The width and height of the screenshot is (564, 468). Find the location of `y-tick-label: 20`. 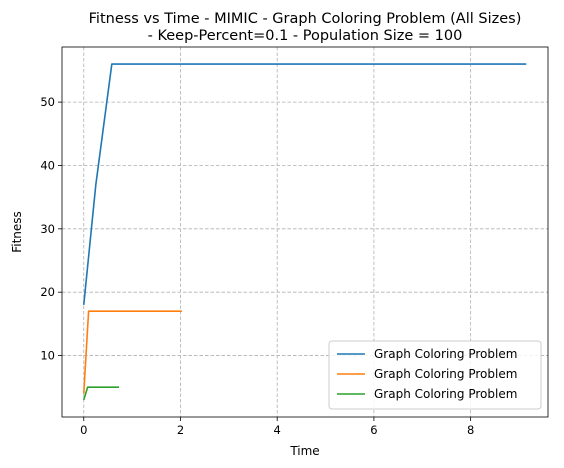

y-tick-label: 20 is located at coordinates (47, 292).